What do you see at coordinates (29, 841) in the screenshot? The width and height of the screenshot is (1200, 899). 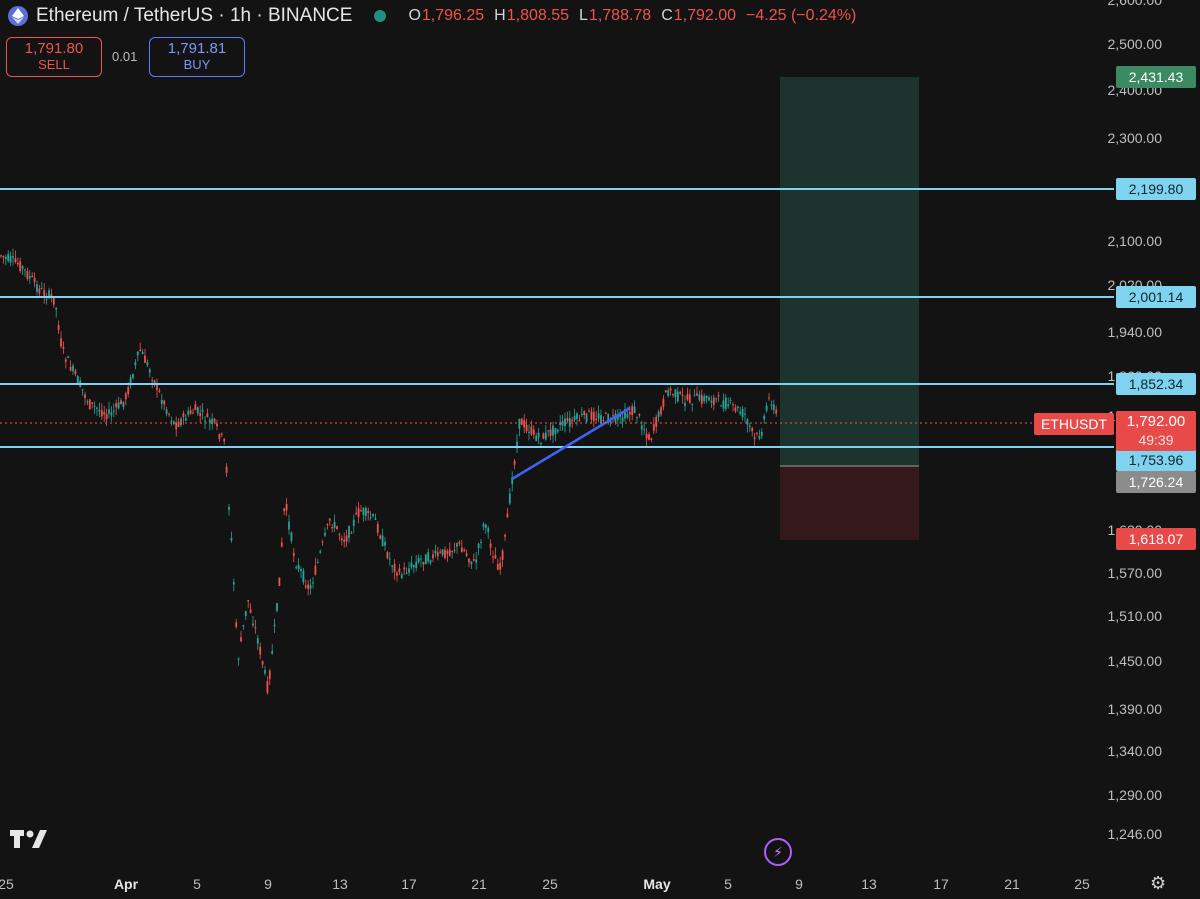 I see `tradingview-logo-icon` at bounding box center [29, 841].